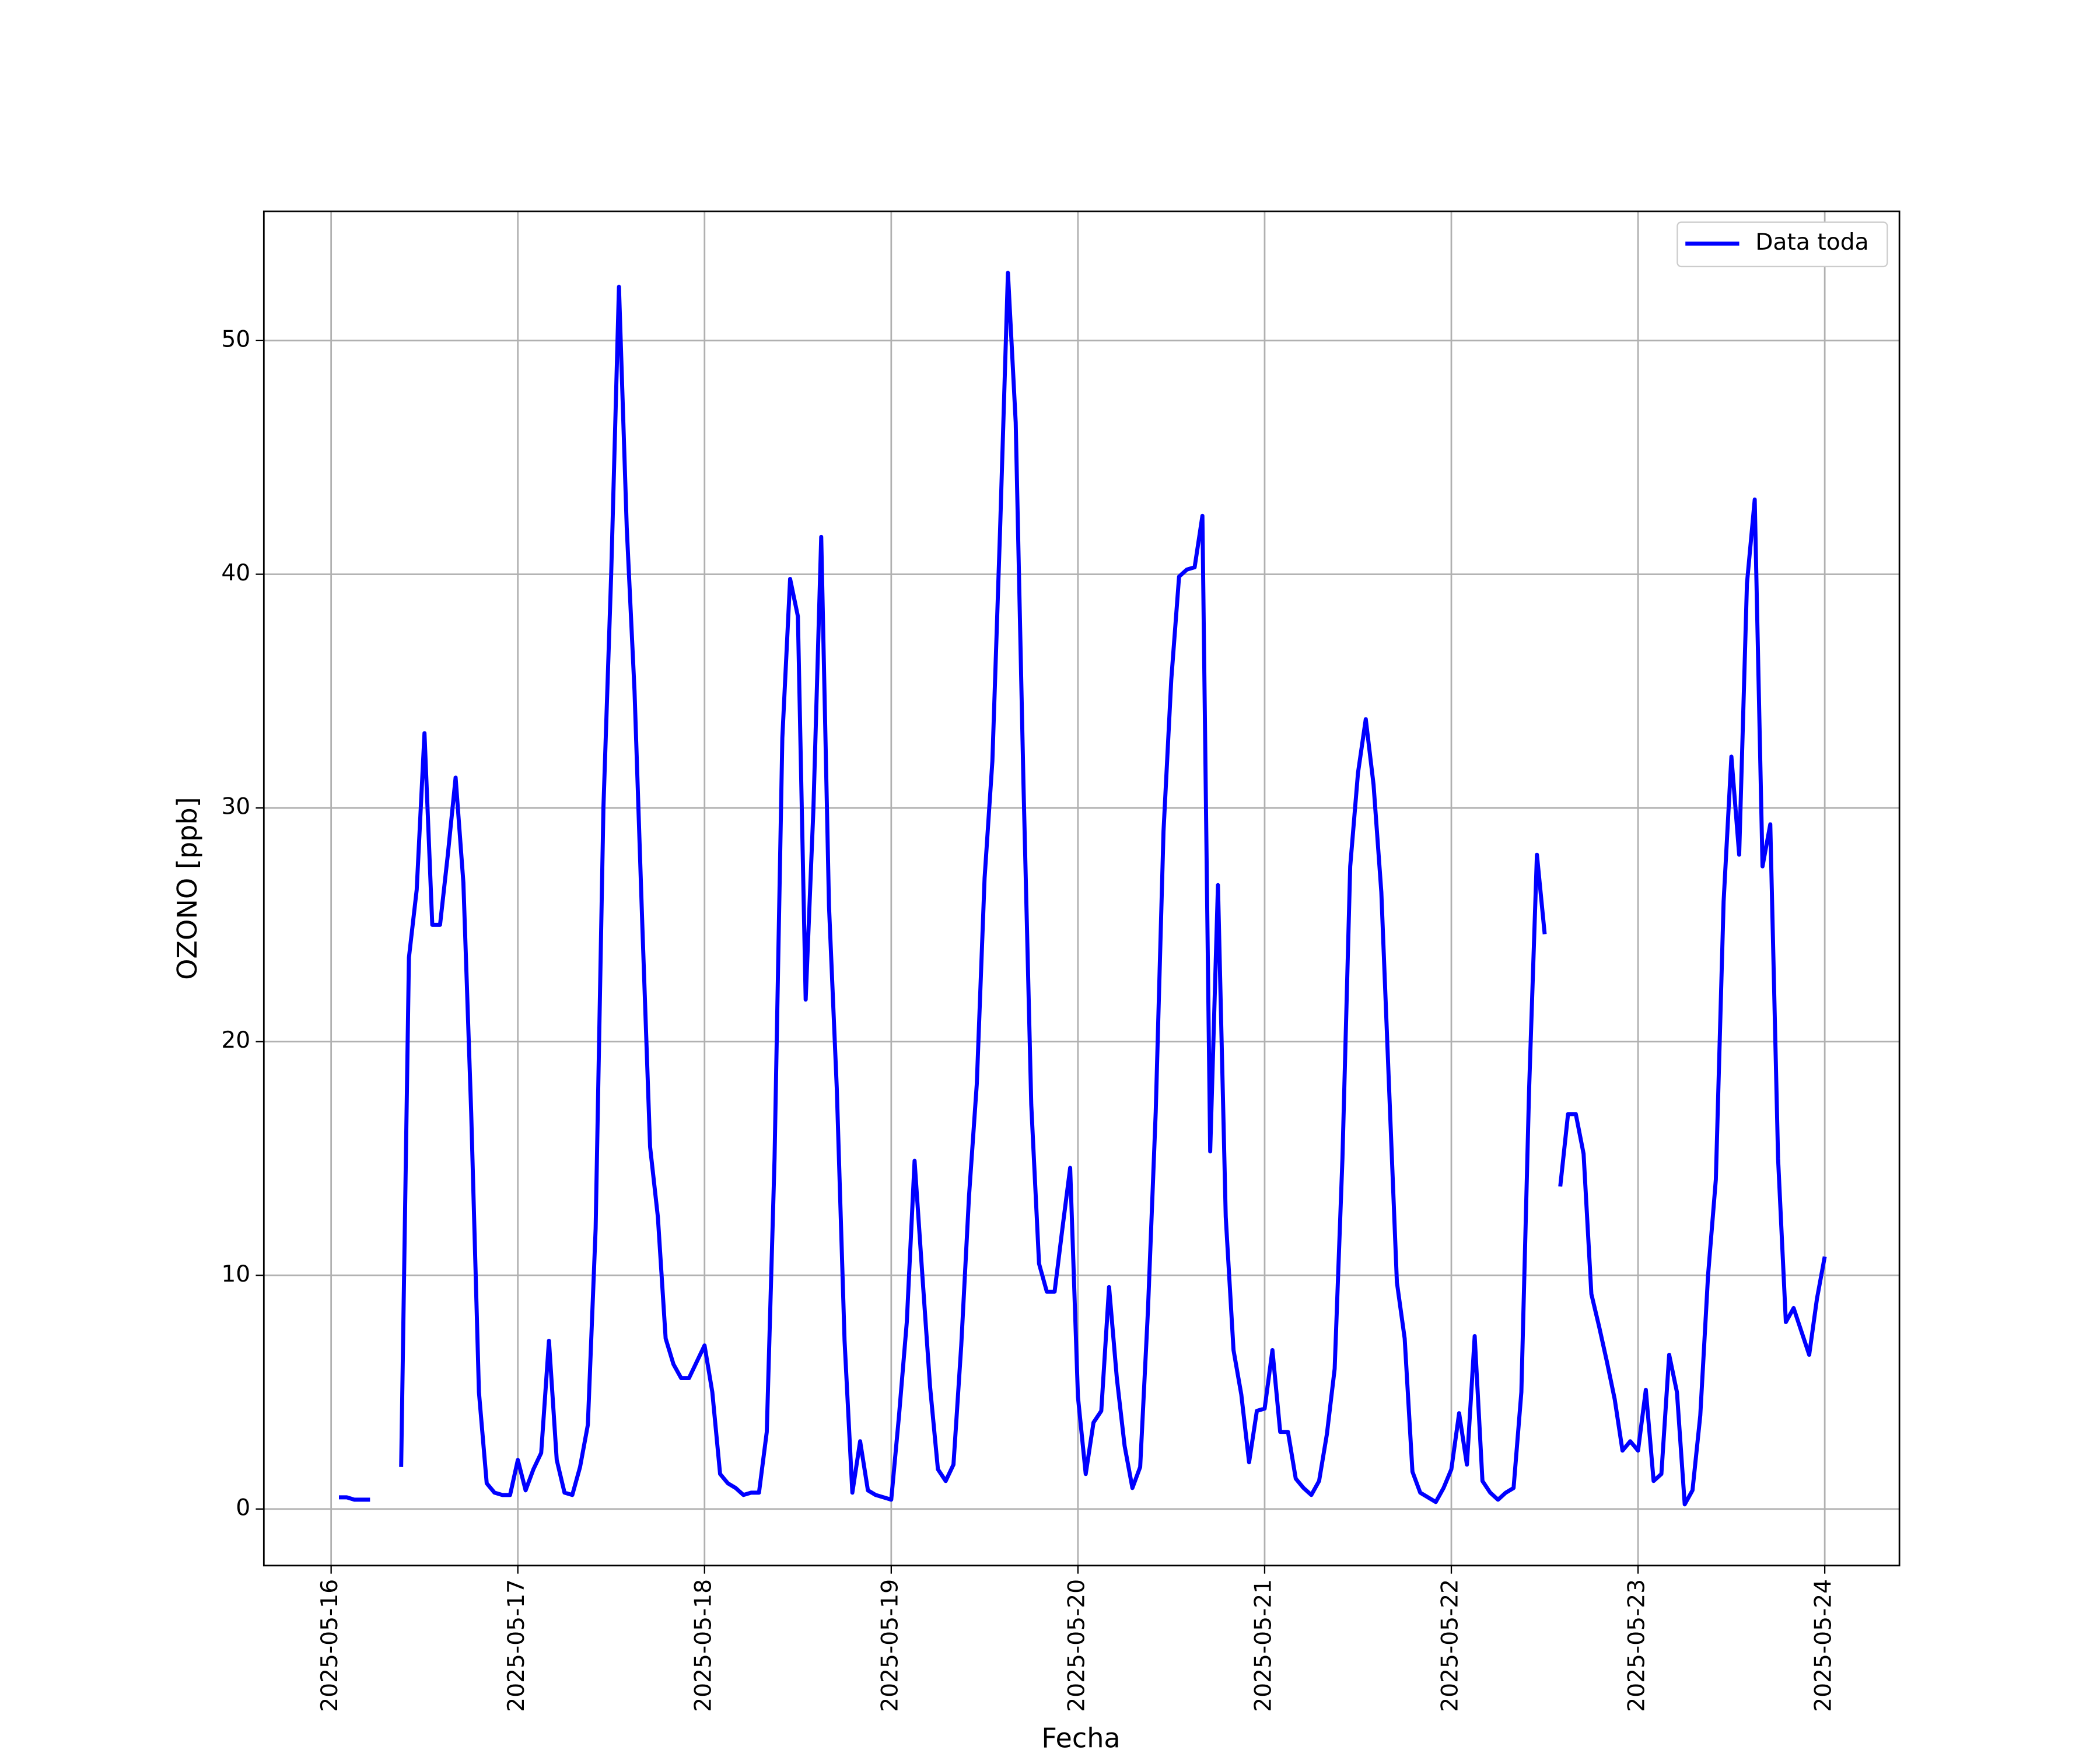 The image size is (2100, 1750). I want to click on x-tick-label: 2025-05-22, so click(1450, 1645).